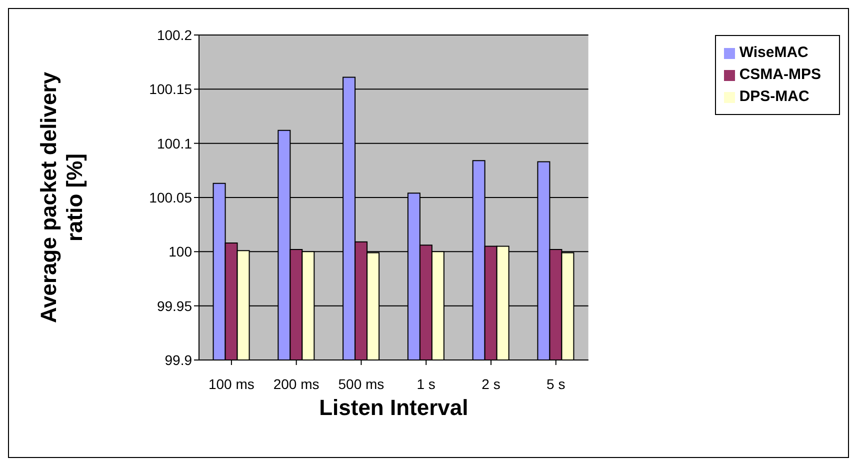  I want to click on y-axis-title: Average packet delivery ratio [%], so click(61, 197).